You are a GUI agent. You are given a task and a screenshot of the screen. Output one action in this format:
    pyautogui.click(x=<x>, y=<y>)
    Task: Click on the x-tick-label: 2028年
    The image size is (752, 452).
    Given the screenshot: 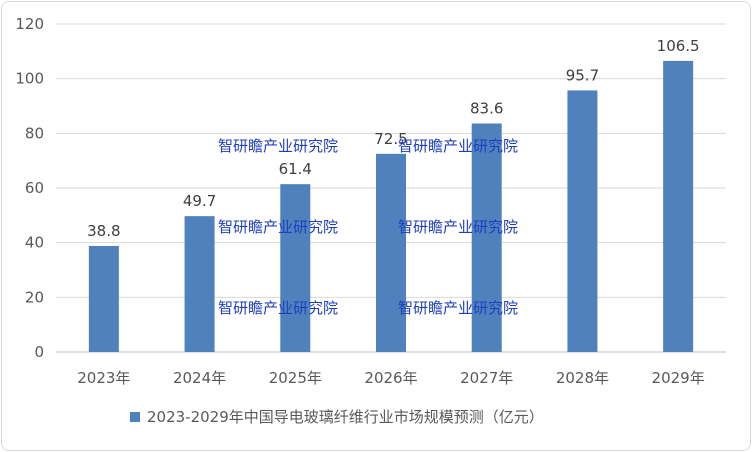 What is the action you would take?
    pyautogui.click(x=582, y=378)
    